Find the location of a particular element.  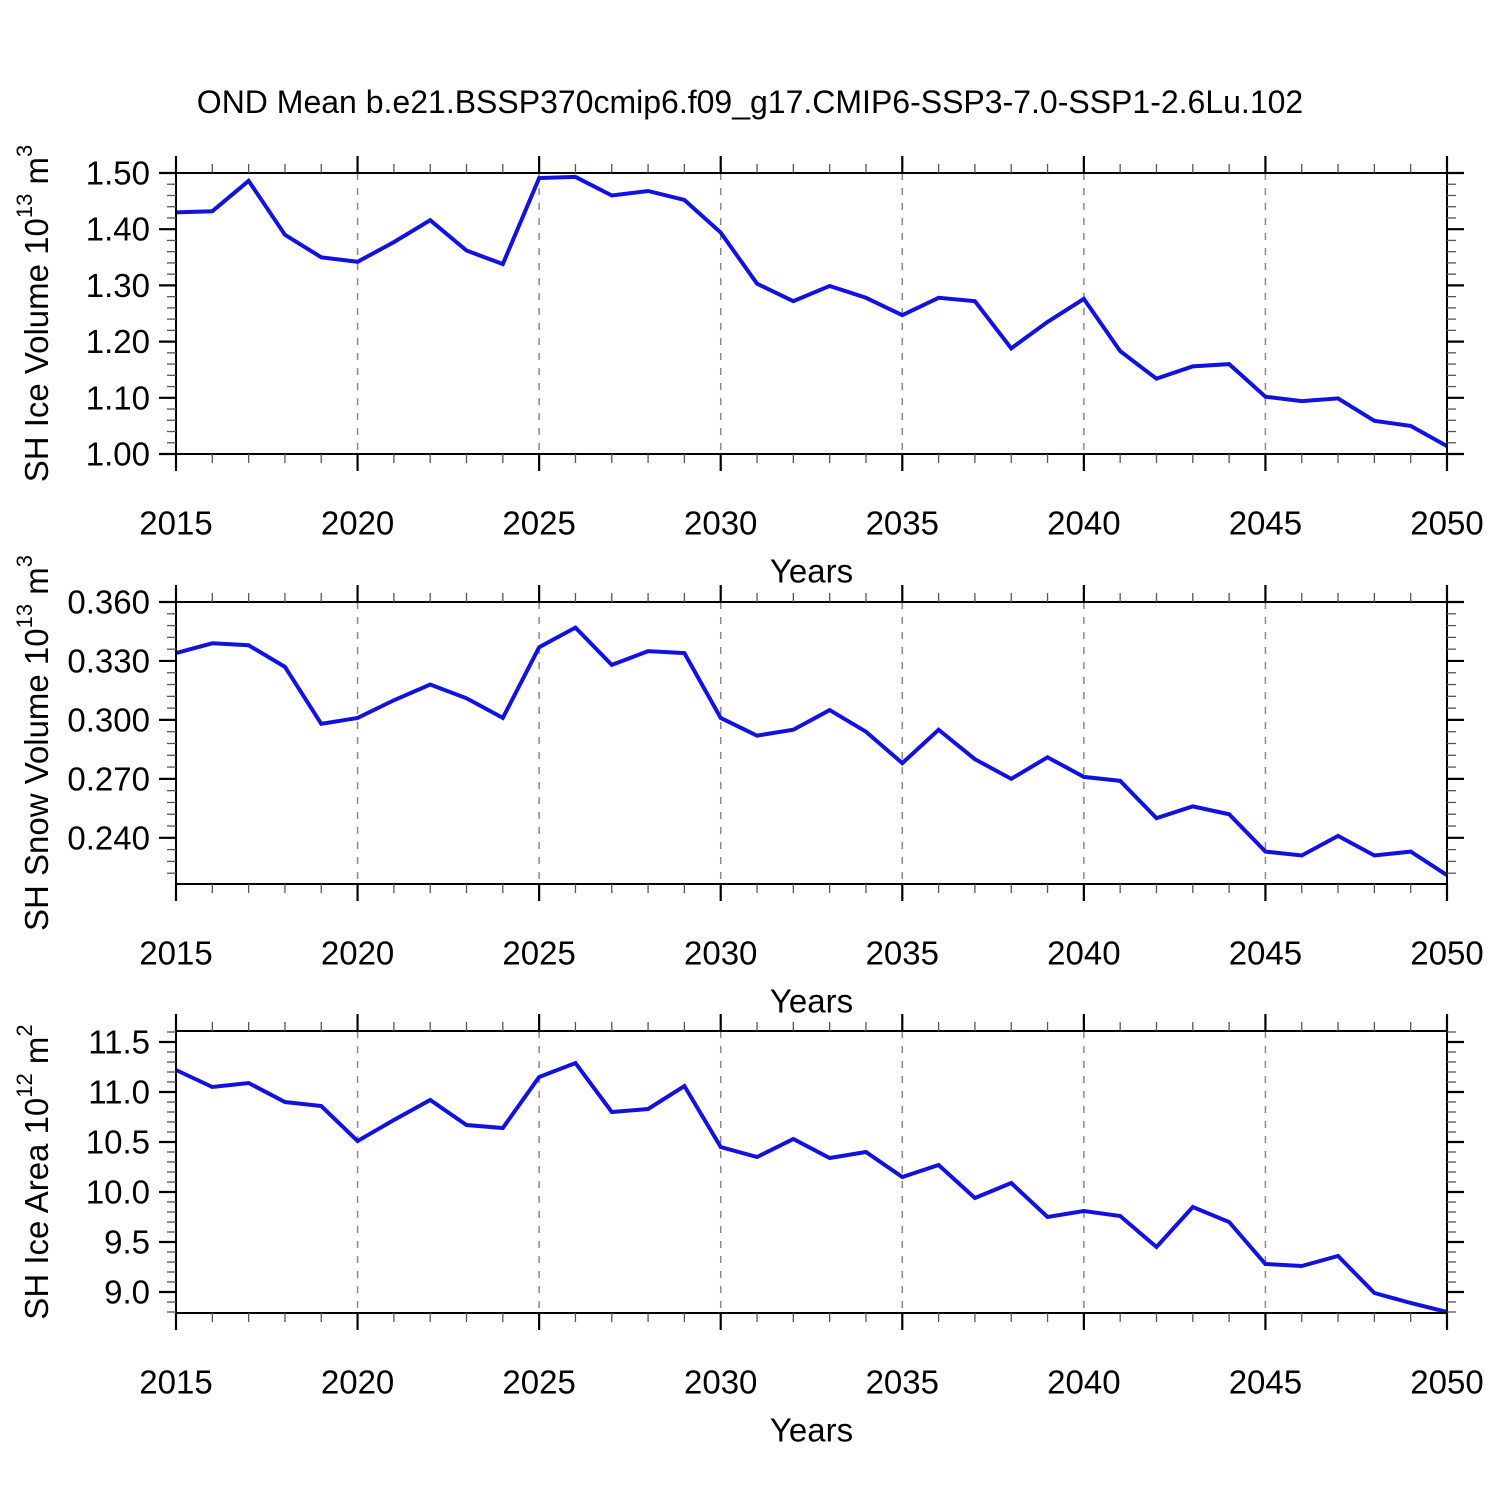

y-tick-label: 0.240 is located at coordinates (108, 837).